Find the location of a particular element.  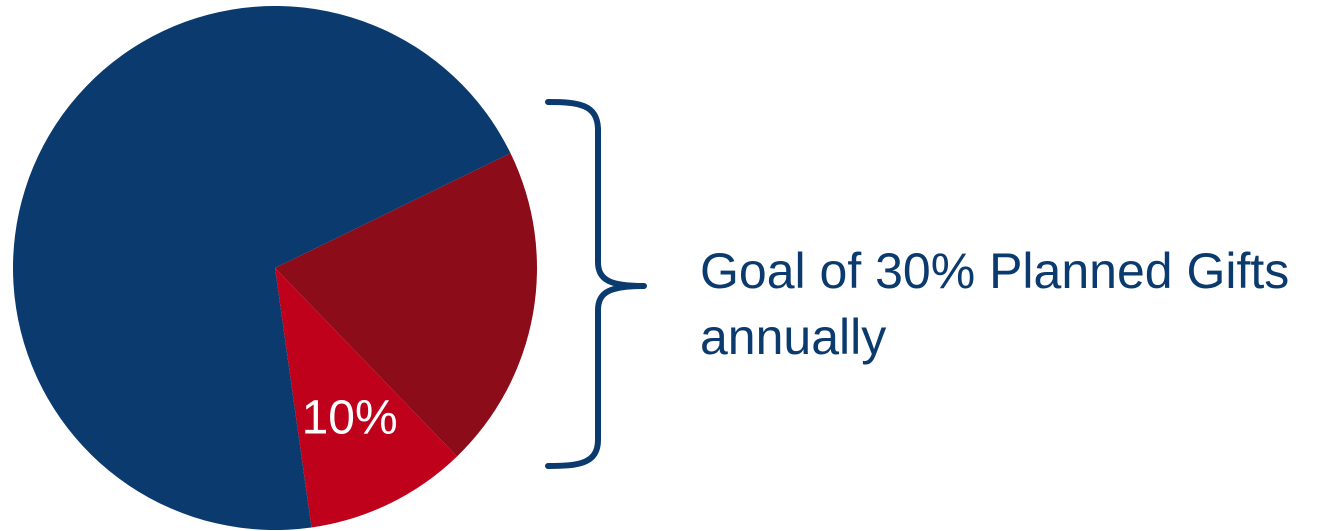

goal-annotation-line-2: annually is located at coordinates (793, 337).